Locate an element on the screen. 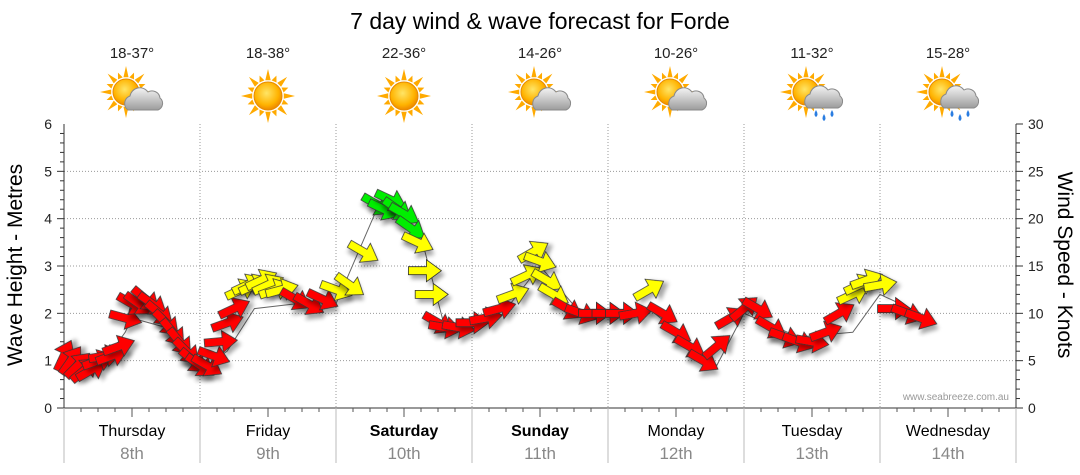 This screenshot has height=475, width=1080. day-name-label: Sunday is located at coordinates (540, 431).